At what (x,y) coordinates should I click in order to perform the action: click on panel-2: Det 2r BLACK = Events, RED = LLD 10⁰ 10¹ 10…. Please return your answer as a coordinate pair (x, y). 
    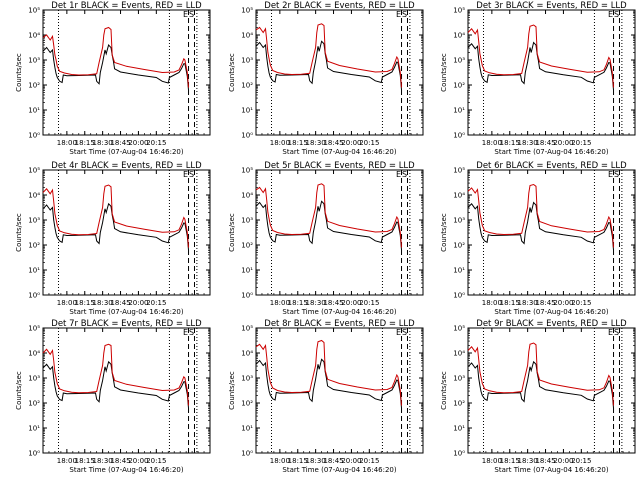
    Looking at the image, I should click on (326, 78).